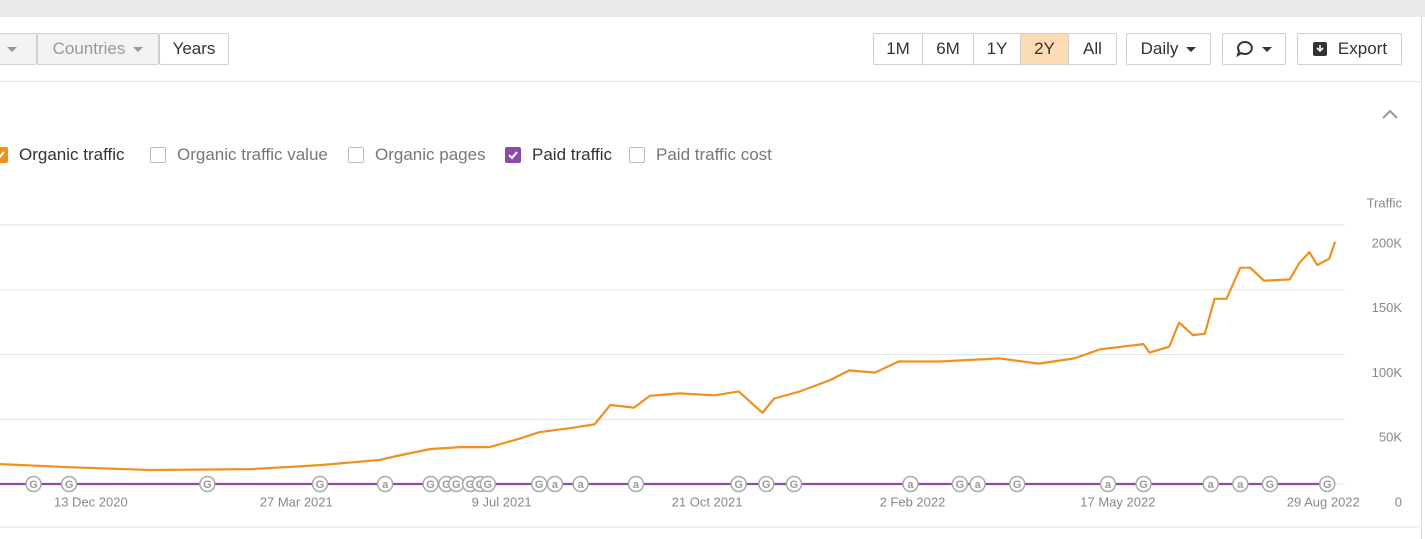  I want to click on legend-item: Organic traffic, so click(62, 154).